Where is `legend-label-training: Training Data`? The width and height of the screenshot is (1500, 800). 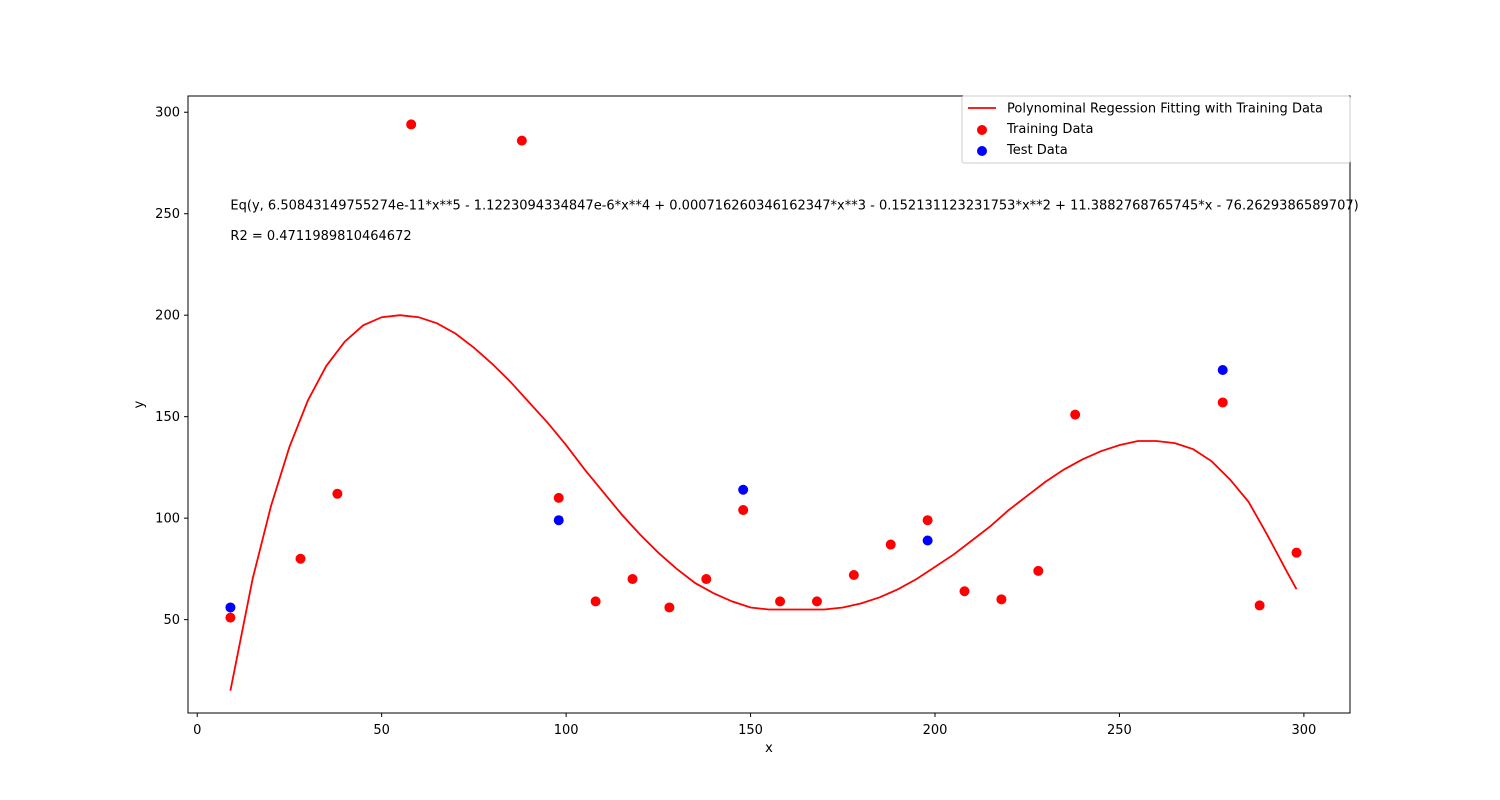
legend-label-training: Training Data is located at coordinates (1049, 129).